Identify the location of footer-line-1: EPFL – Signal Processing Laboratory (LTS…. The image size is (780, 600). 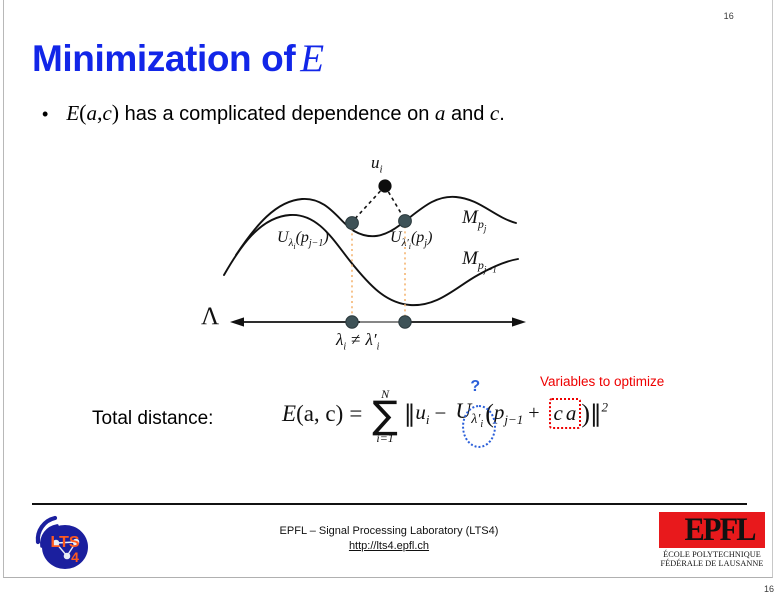
(389, 531).